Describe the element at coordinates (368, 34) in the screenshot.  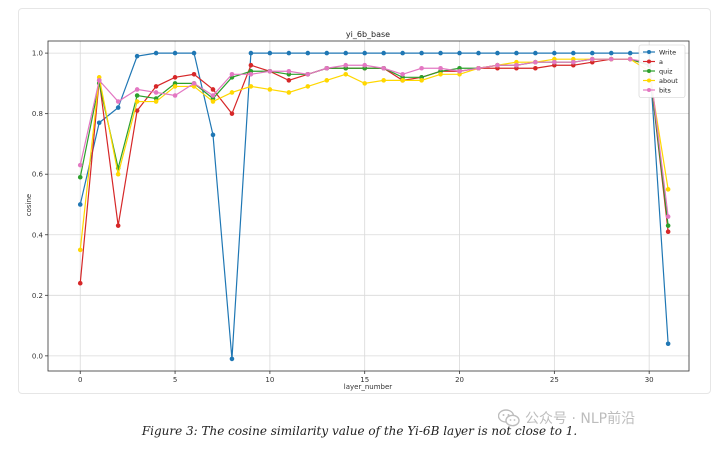
I see `chart-title: yi_6b_base` at that location.